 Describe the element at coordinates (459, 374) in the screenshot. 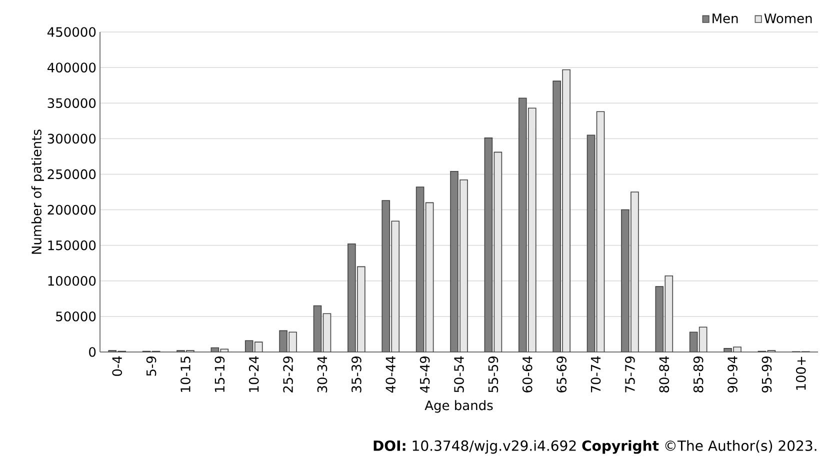

I see `x-tick-label: 50-54` at that location.